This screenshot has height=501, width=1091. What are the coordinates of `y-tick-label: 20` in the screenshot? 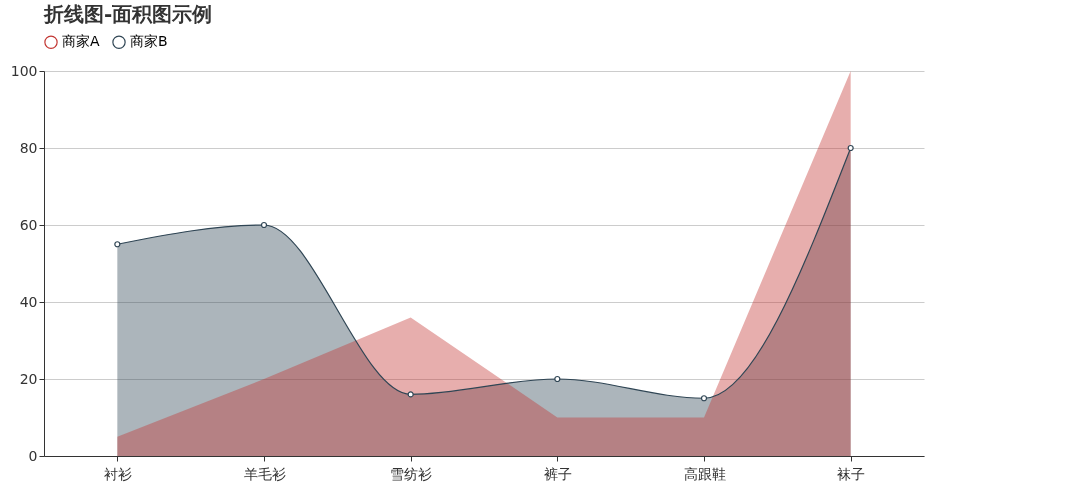 It's located at (28, 378).